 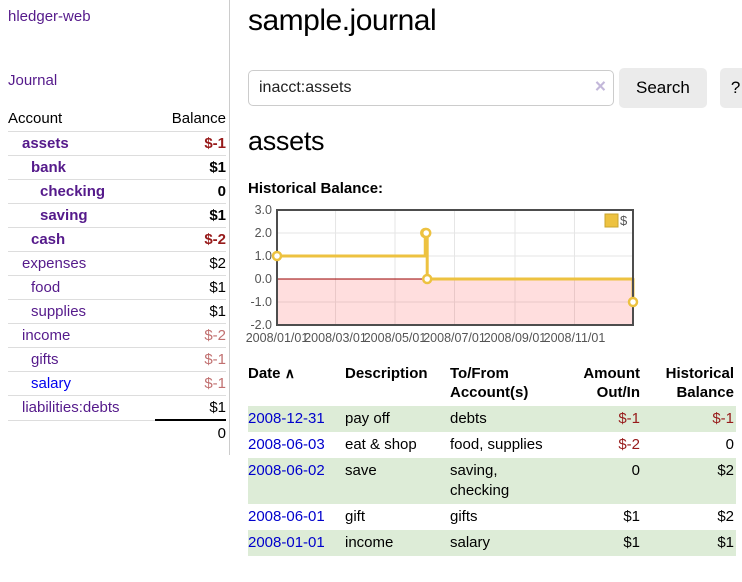 I want to click on account-row: supplies $1, so click(x=117, y=311).